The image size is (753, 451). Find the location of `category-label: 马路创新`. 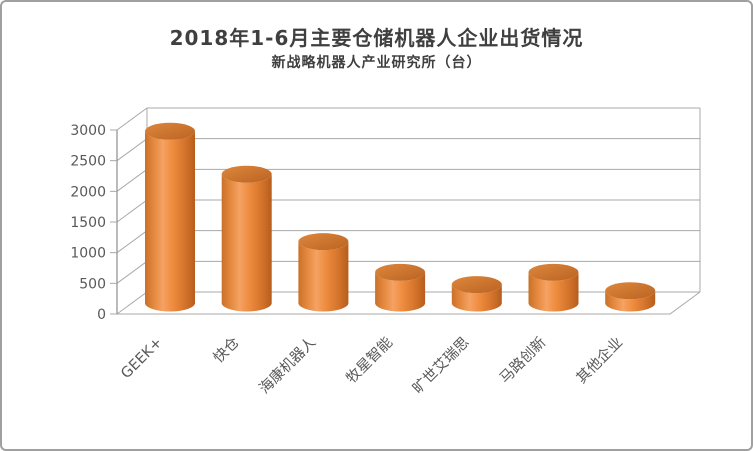

category-label: 马路创新 is located at coordinates (522, 360).